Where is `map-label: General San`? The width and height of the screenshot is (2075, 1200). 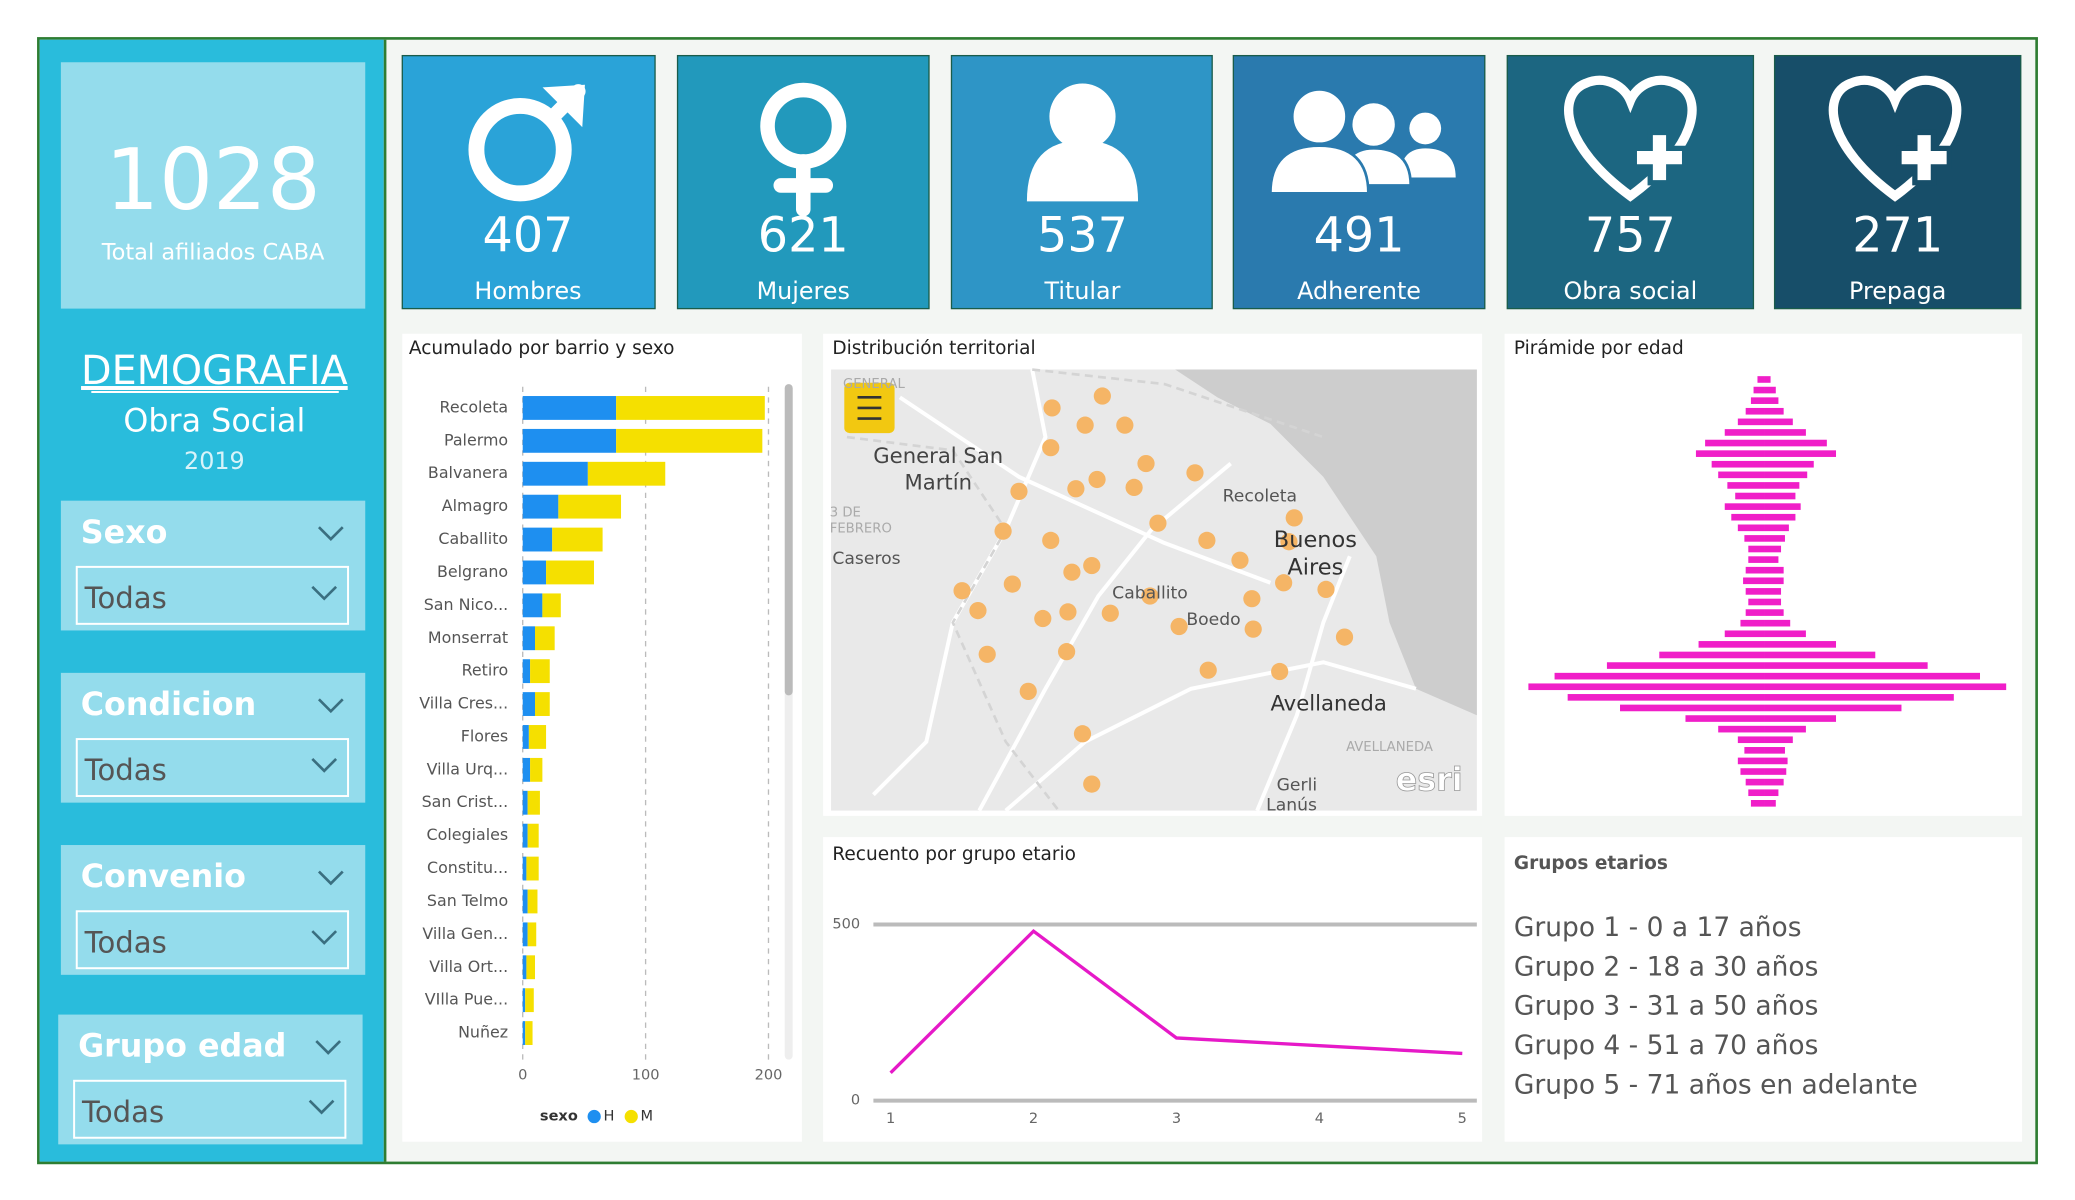
map-label: General San is located at coordinates (938, 455).